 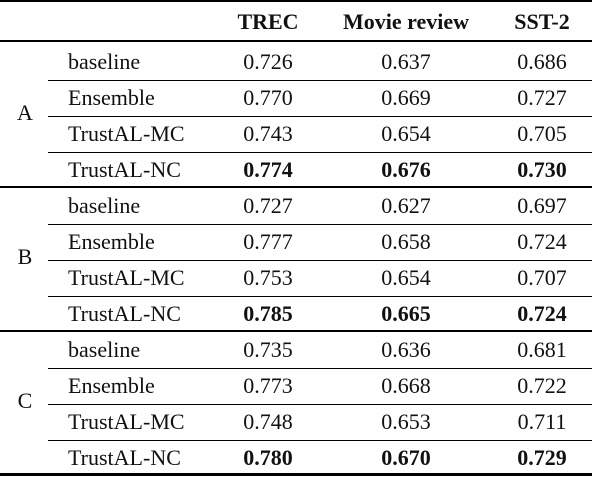 I want to click on sst2-cell: 0.707, so click(x=542, y=277).